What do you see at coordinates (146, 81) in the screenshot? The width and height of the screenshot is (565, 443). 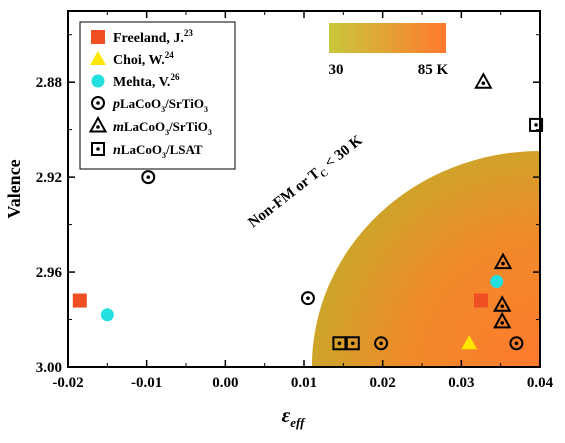 I see `legend-label: Mehta, V.26` at bounding box center [146, 81].